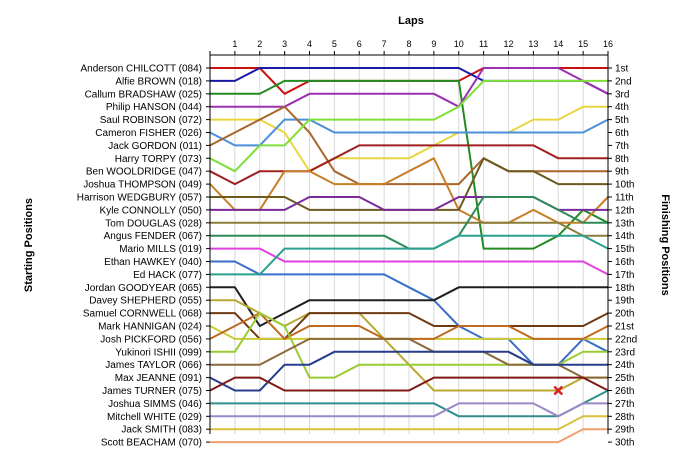 Image resolution: width=700 pixels, height=450 pixels. What do you see at coordinates (148, 133) in the screenshot?
I see `driver-label: Cameron FISHER (026)` at bounding box center [148, 133].